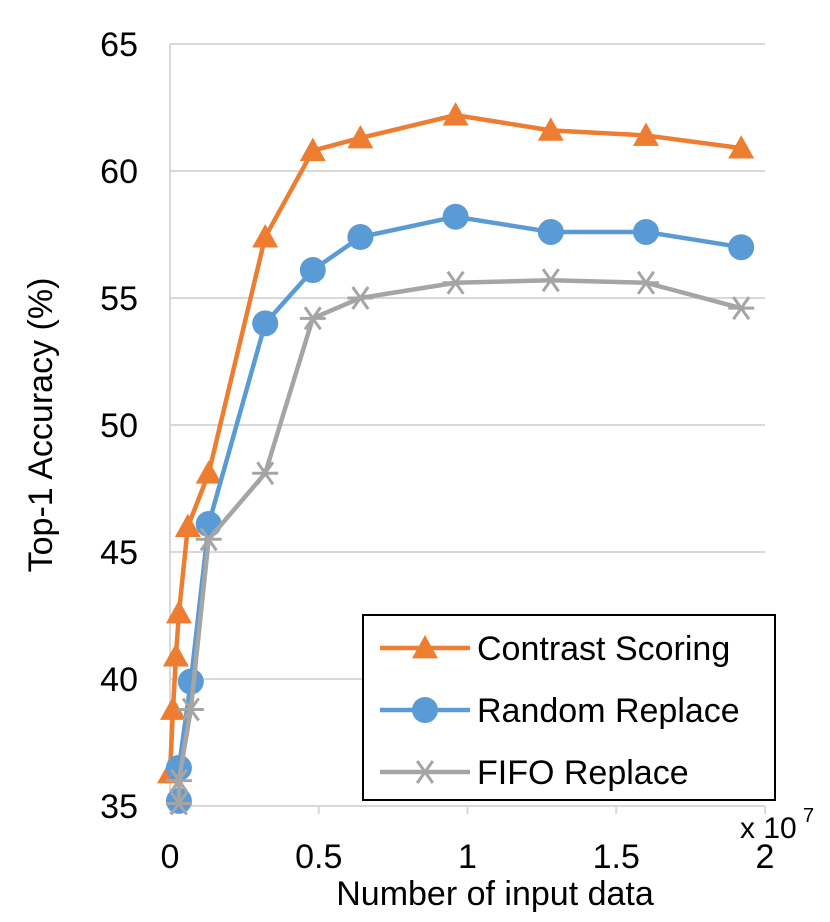  I want to click on y-tick-label: 35, so click(119, 807).